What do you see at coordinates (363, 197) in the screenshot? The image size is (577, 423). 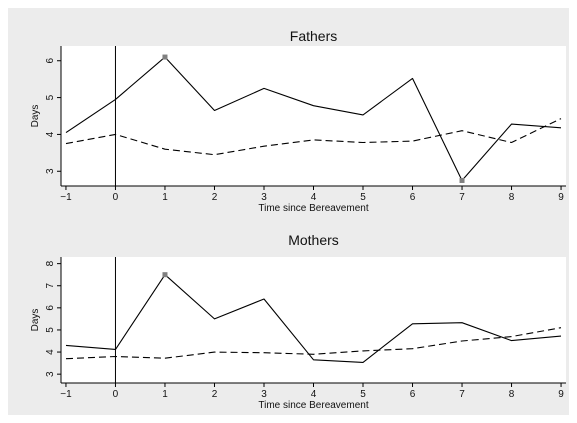 I see `fathers-x-tick-label: 5` at bounding box center [363, 197].